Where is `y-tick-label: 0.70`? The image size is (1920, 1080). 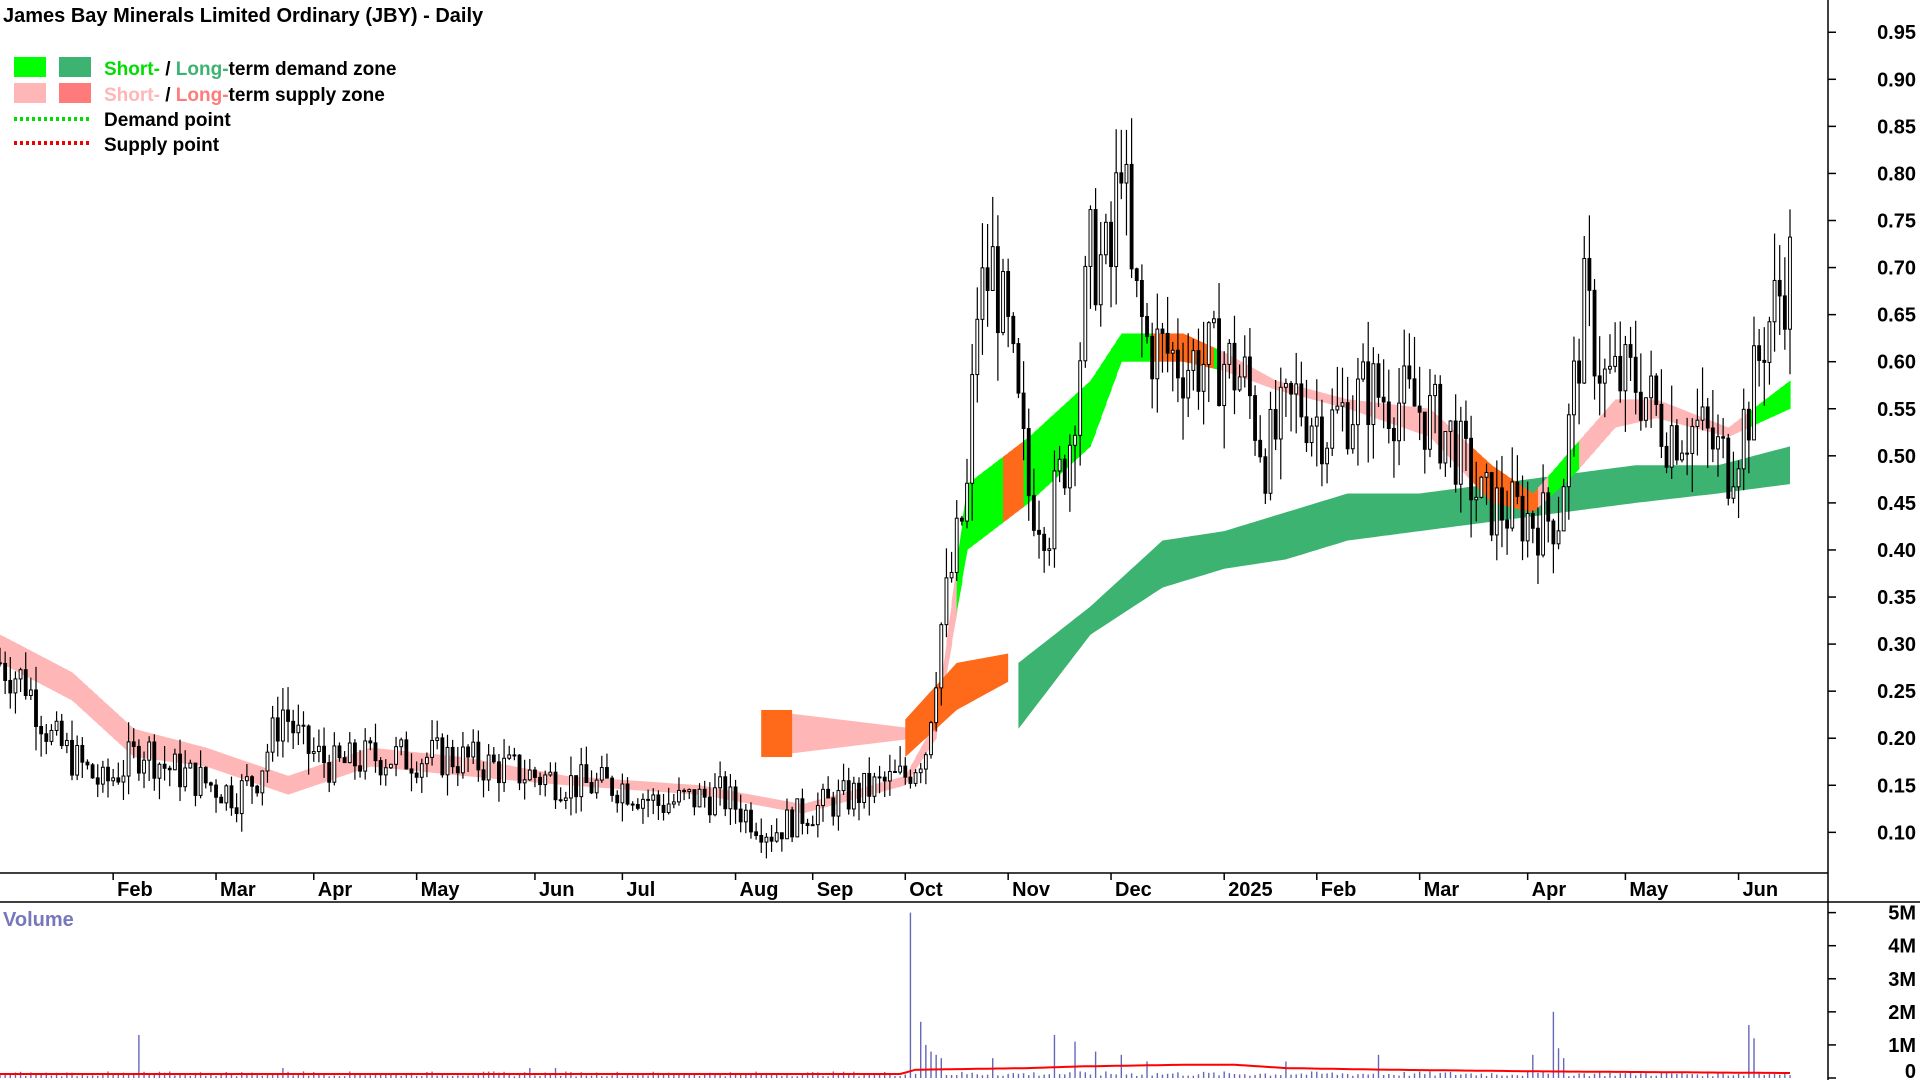
y-tick-label: 0.70 is located at coordinates (1896, 269).